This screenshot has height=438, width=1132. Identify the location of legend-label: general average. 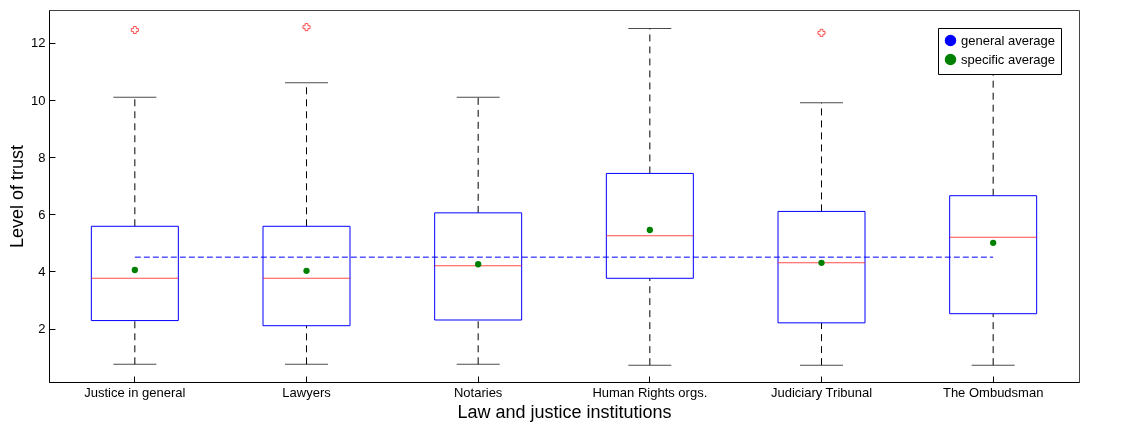
(1008, 40).